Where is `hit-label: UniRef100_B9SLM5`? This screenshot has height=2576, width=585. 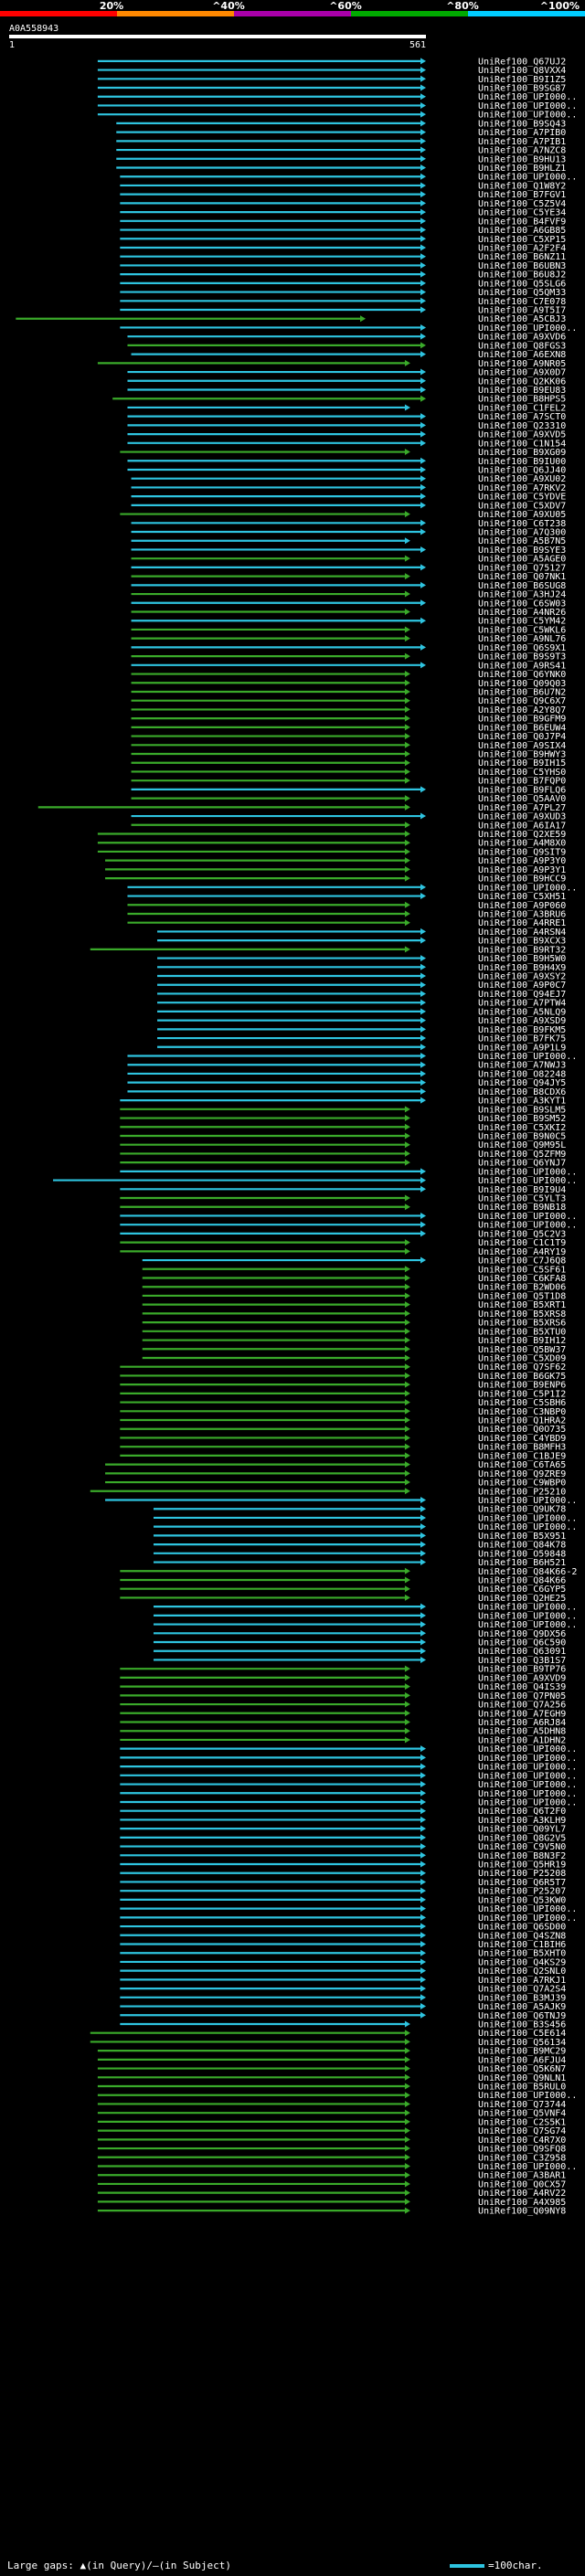
hit-label: UniRef100_B9SLM5 is located at coordinates (522, 1110).